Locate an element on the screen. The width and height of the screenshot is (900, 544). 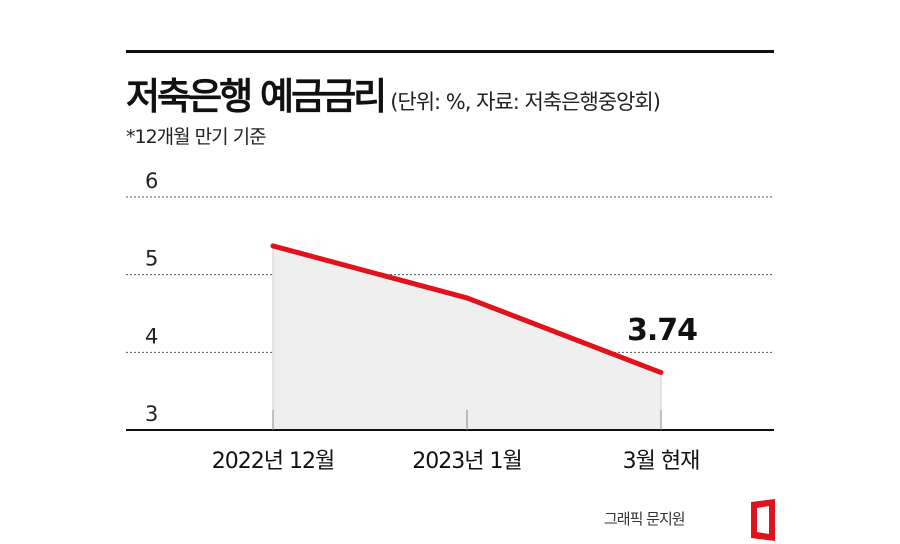
graphic-credit: 그래픽 문지원 is located at coordinates (645, 519).